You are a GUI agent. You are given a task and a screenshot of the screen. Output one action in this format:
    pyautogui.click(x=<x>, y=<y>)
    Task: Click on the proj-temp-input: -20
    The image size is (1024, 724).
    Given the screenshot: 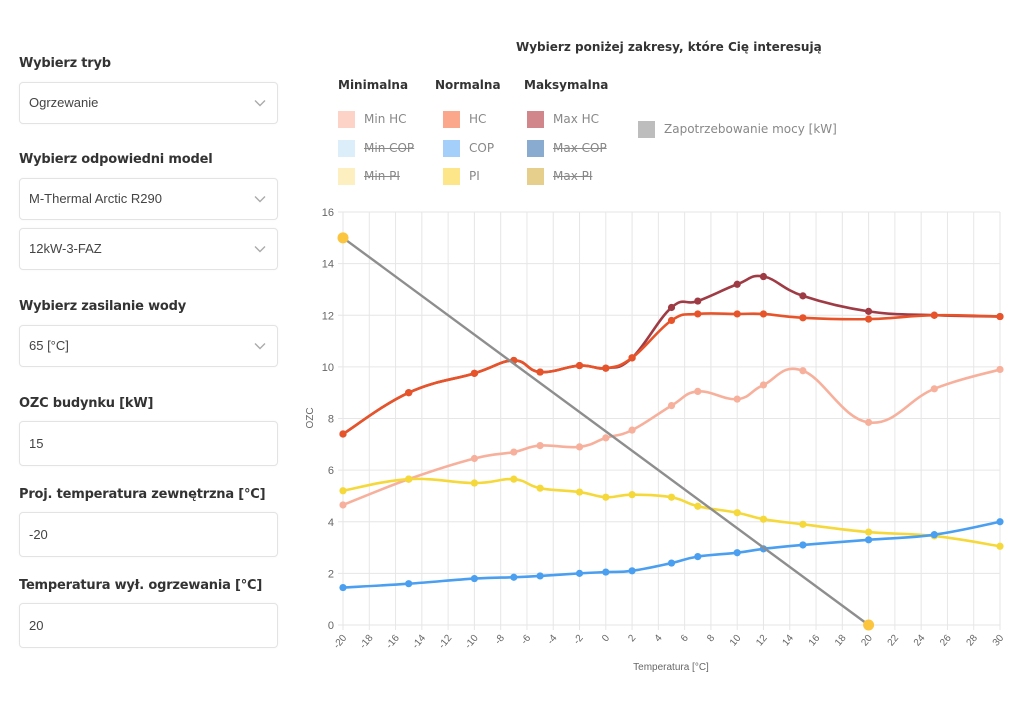 What is the action you would take?
    pyautogui.click(x=148, y=534)
    